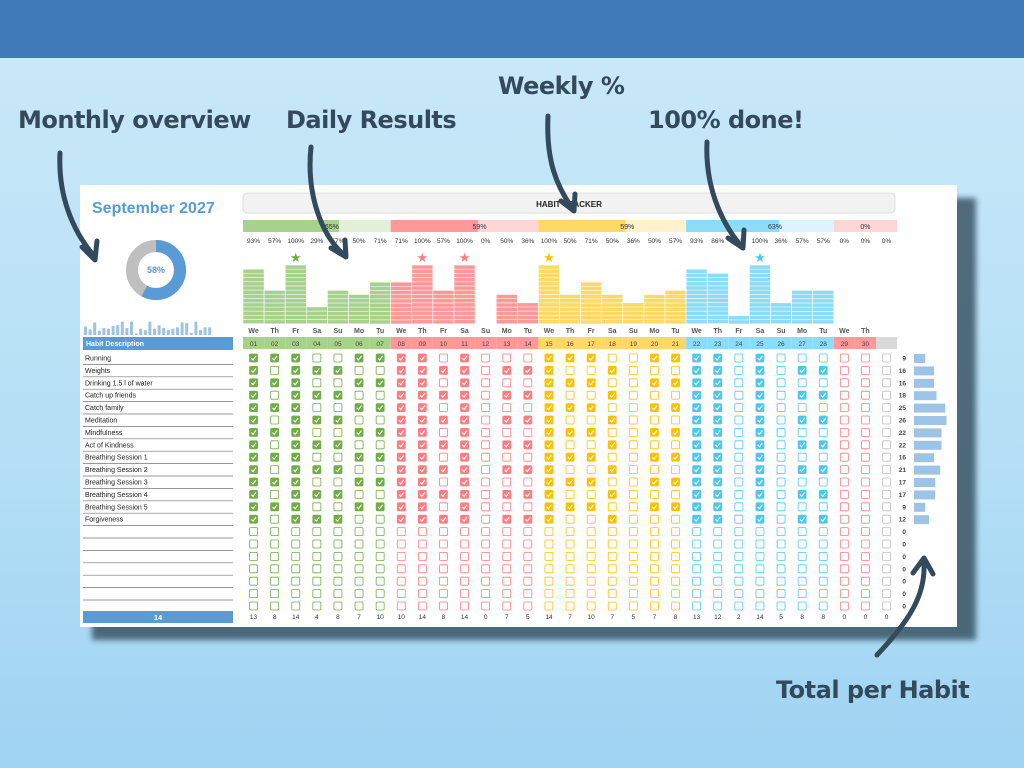 The width and height of the screenshot is (1024, 768). What do you see at coordinates (296, 344) in the screenshot?
I see `date-number: 03` at bounding box center [296, 344].